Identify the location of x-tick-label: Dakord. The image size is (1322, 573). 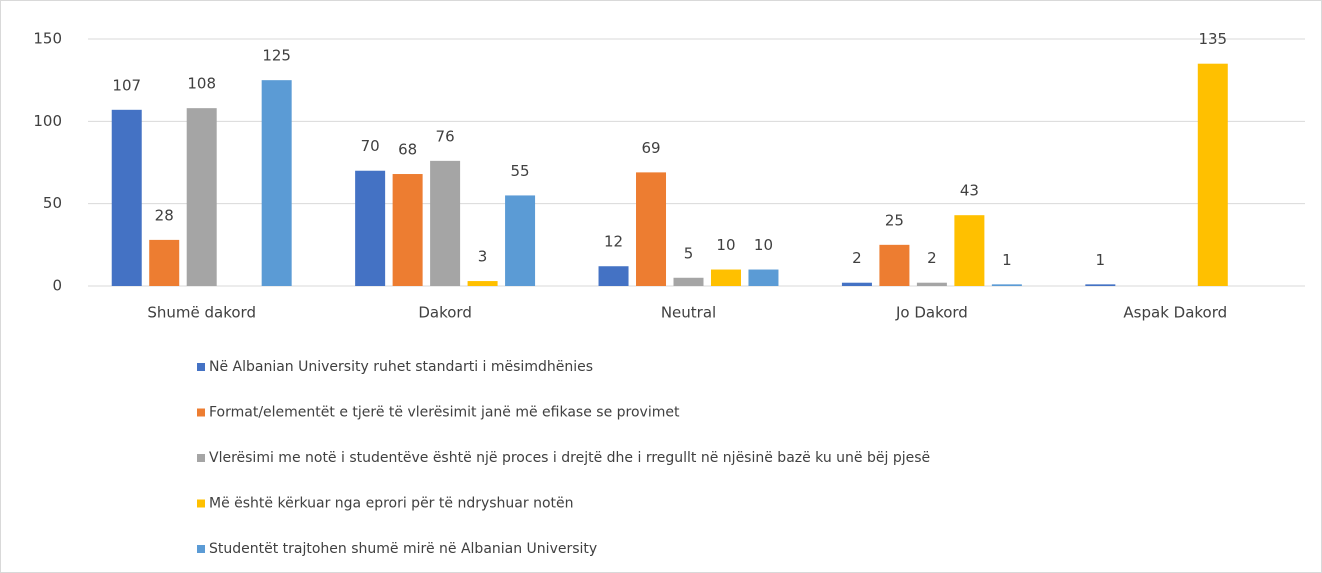
(445, 313).